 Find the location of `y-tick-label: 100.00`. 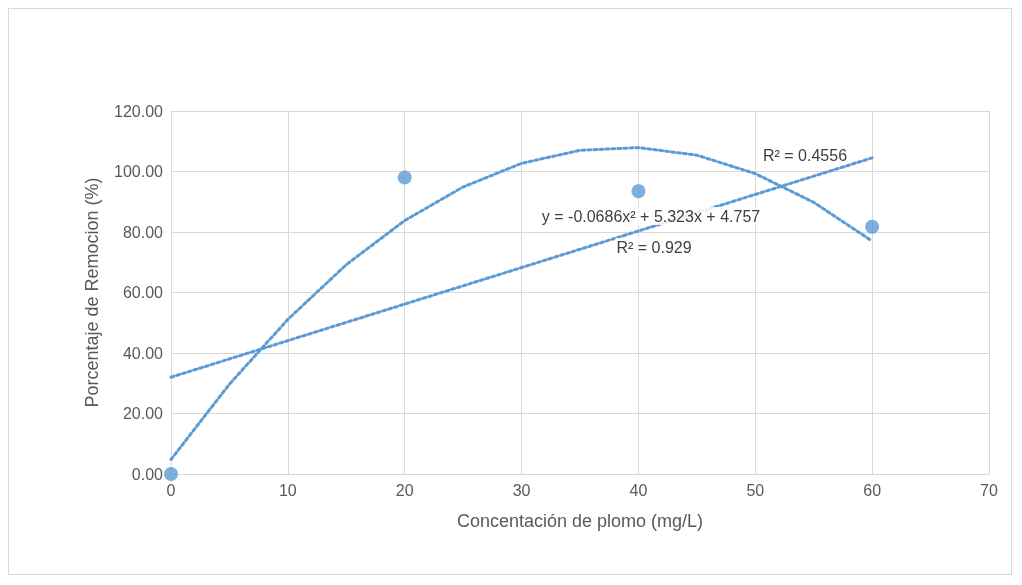

y-tick-label: 100.00 is located at coordinates (139, 171).